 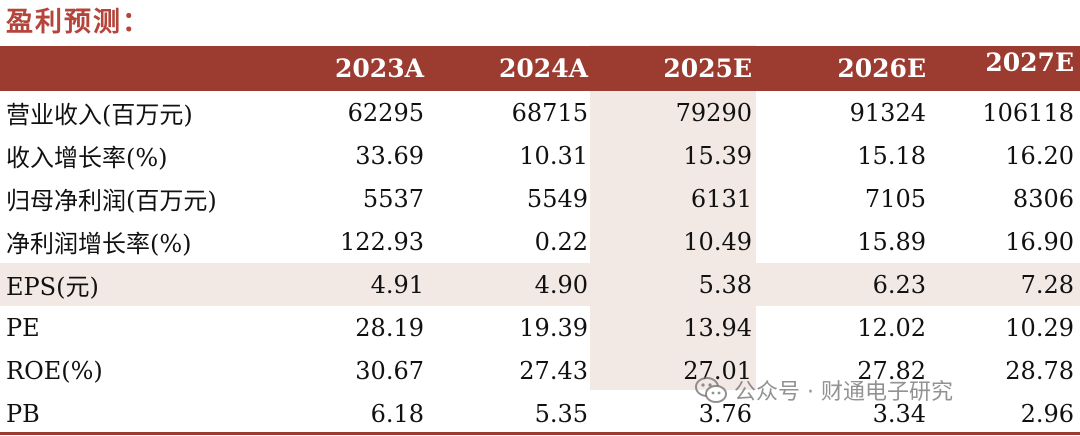 I want to click on table-cell: 79290, so click(x=713, y=112).